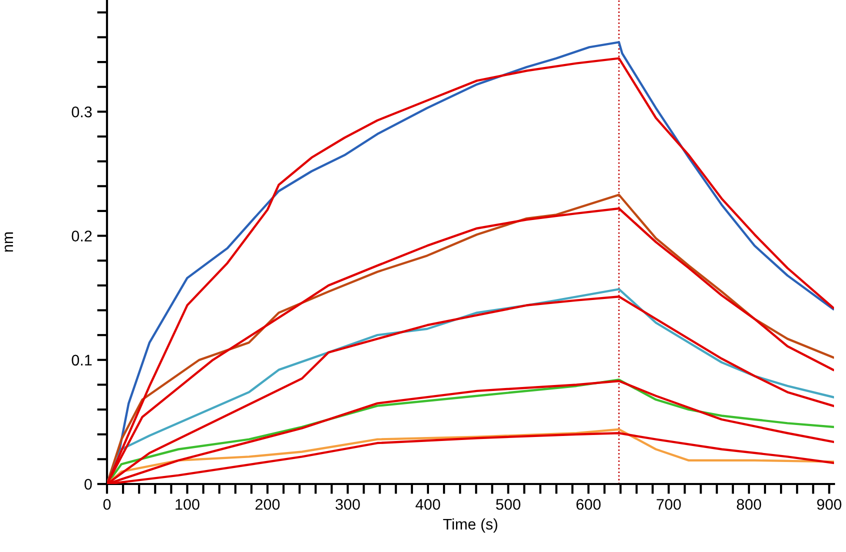 This screenshot has height=552, width=846. Describe the element at coordinates (829, 504) in the screenshot. I see `x-tick-label: 900` at that location.